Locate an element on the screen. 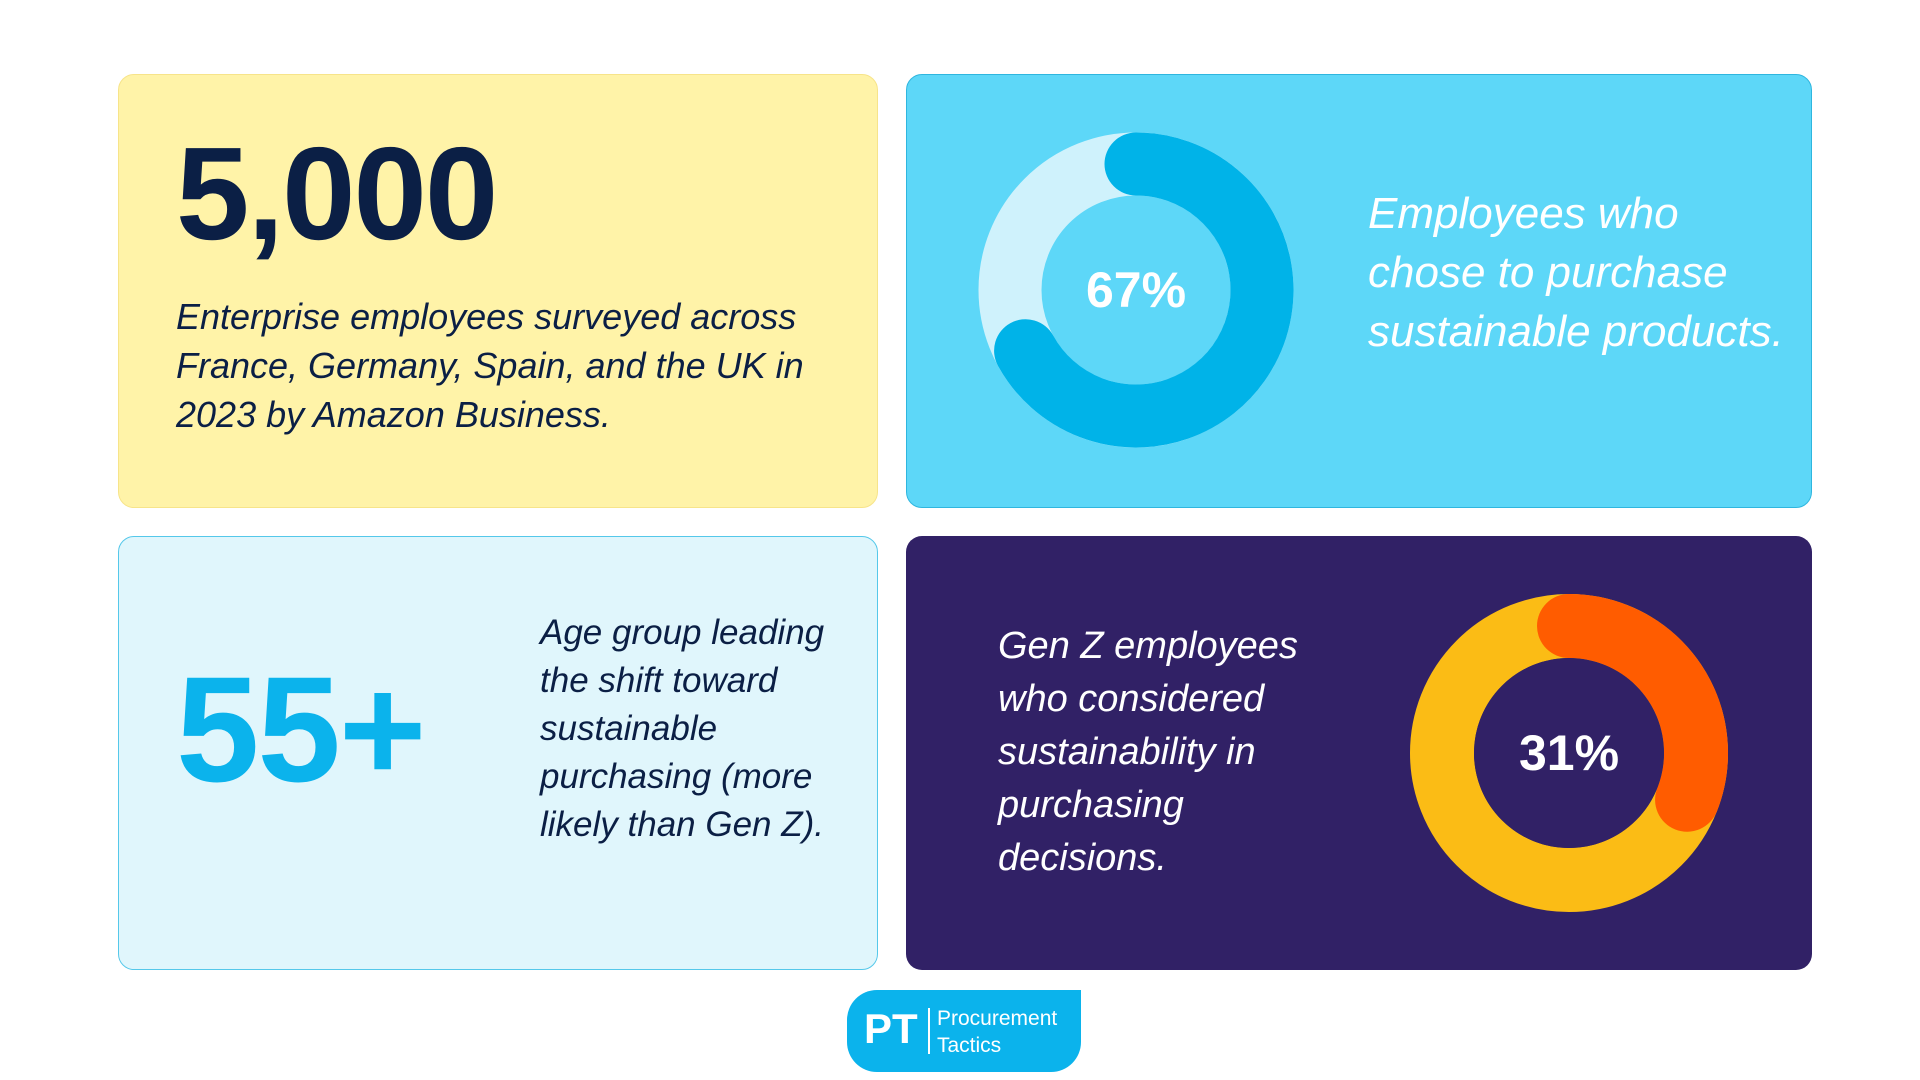  gen-z-percent: 31% is located at coordinates (1569, 753).